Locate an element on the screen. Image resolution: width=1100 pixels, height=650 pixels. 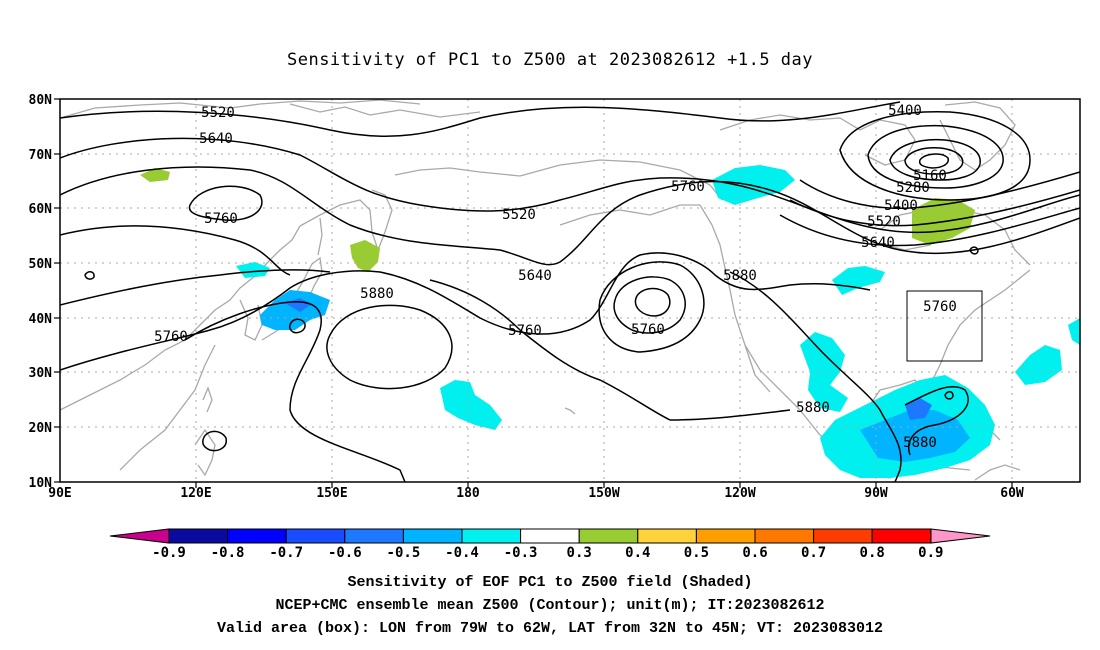
coastline-baffin is located at coordinates (887, 142).